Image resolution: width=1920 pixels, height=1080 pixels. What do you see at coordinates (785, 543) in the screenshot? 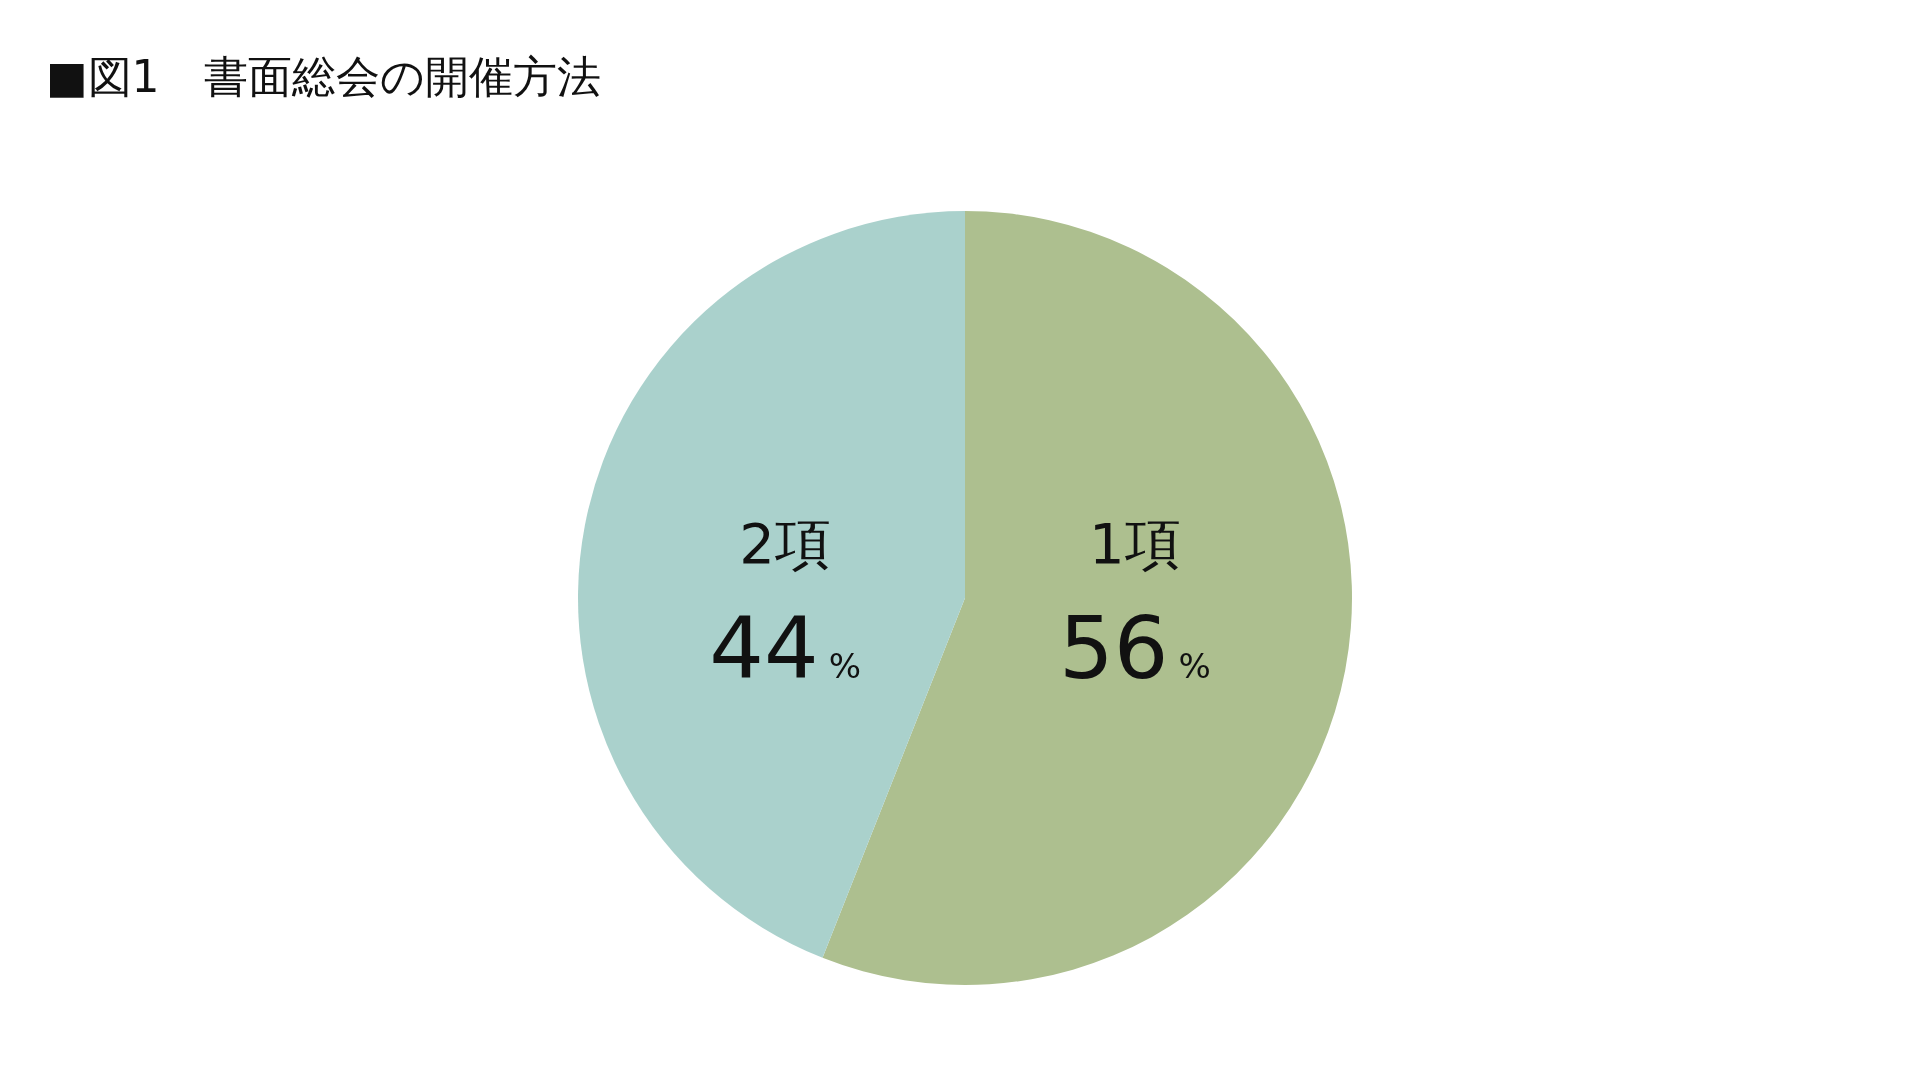
I see `slice-label: 2項` at bounding box center [785, 543].